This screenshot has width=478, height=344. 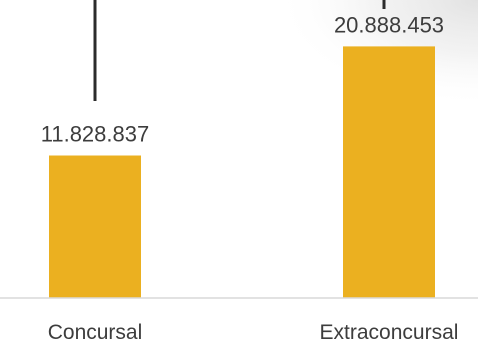 I want to click on data-label-extraconcursal: 20.888.453, so click(x=389, y=24).